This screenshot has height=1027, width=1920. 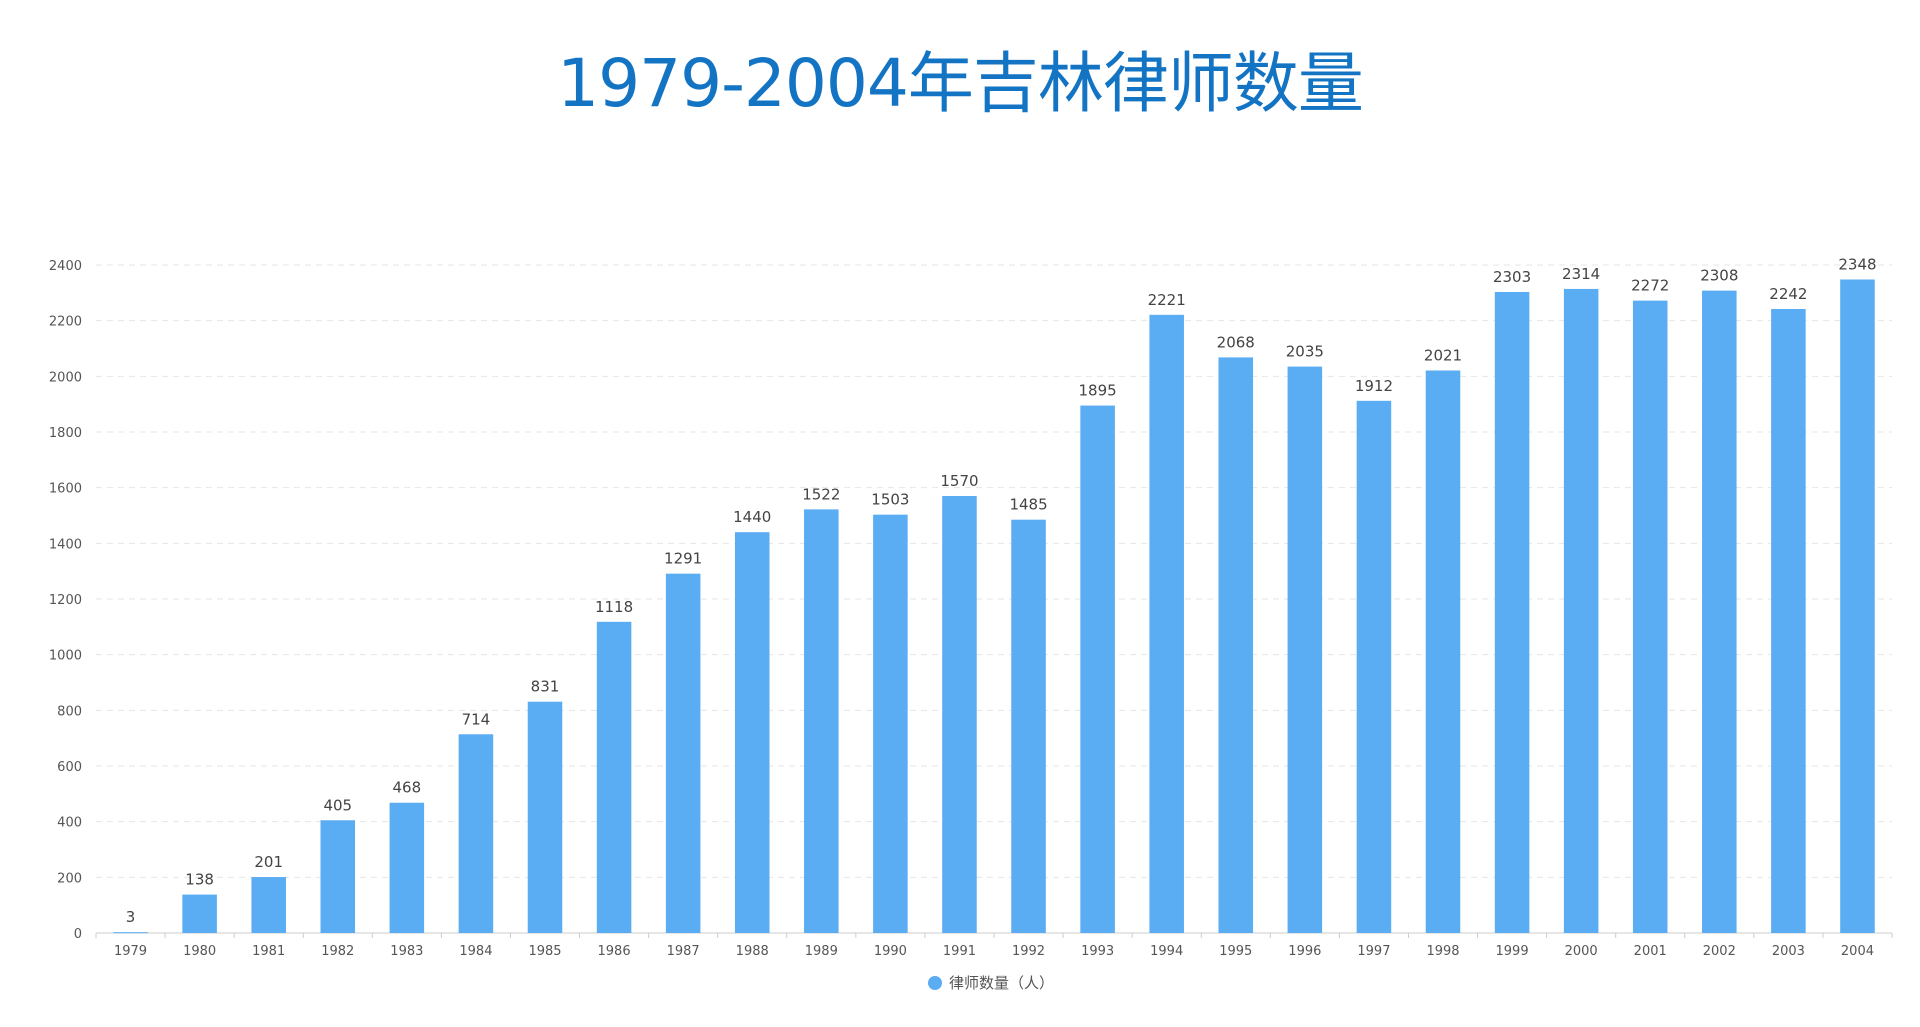 I want to click on x-tick-label: 1985, so click(x=544, y=951).